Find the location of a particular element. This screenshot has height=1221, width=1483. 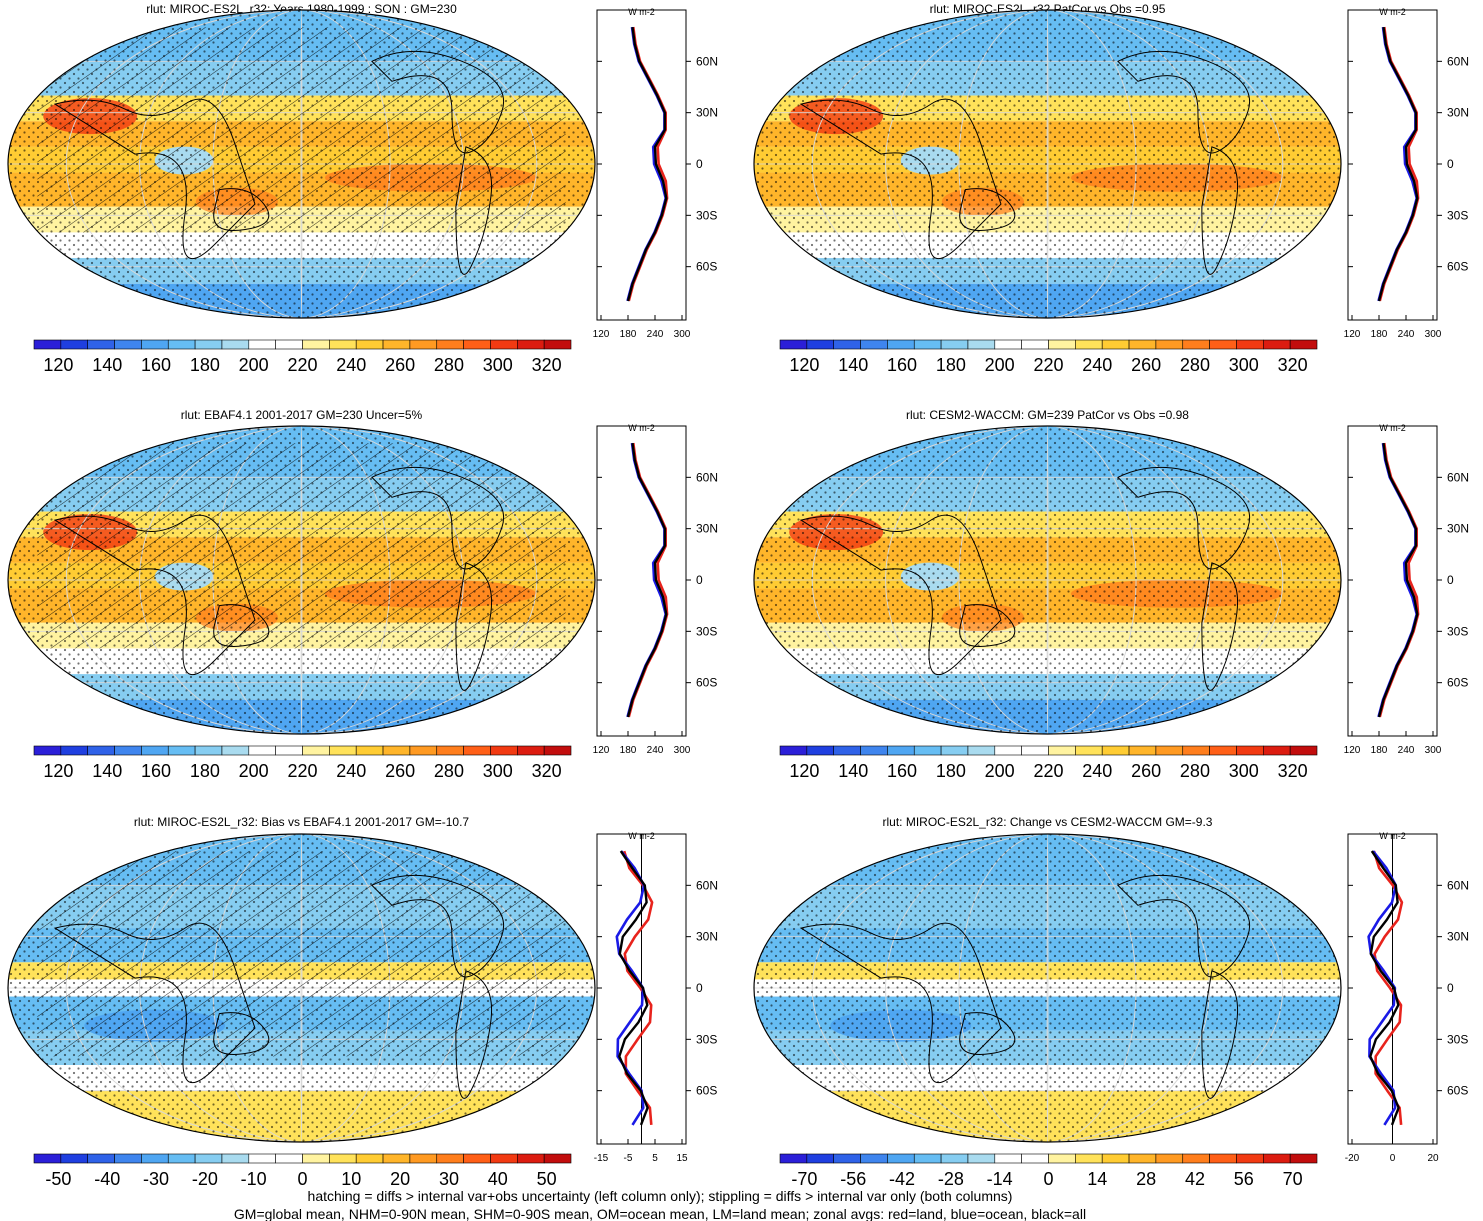

panel-title-p2: rlut: MIROC-ES2L_r32 PatCor vs Obs =0.95 is located at coordinates (1048, 9).